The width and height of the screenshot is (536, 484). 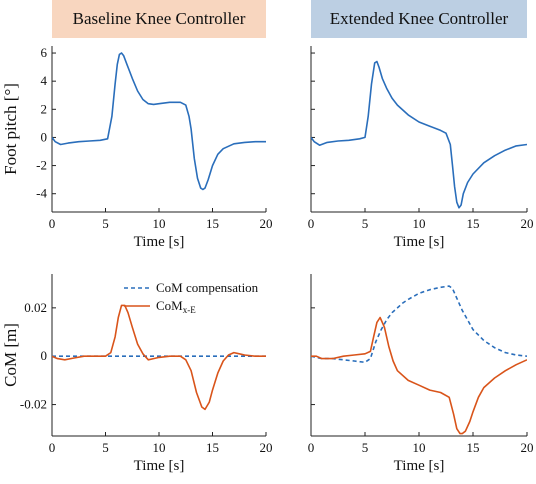 I want to click on panel-title-extended: Extended Knee Controller, so click(x=419, y=19).